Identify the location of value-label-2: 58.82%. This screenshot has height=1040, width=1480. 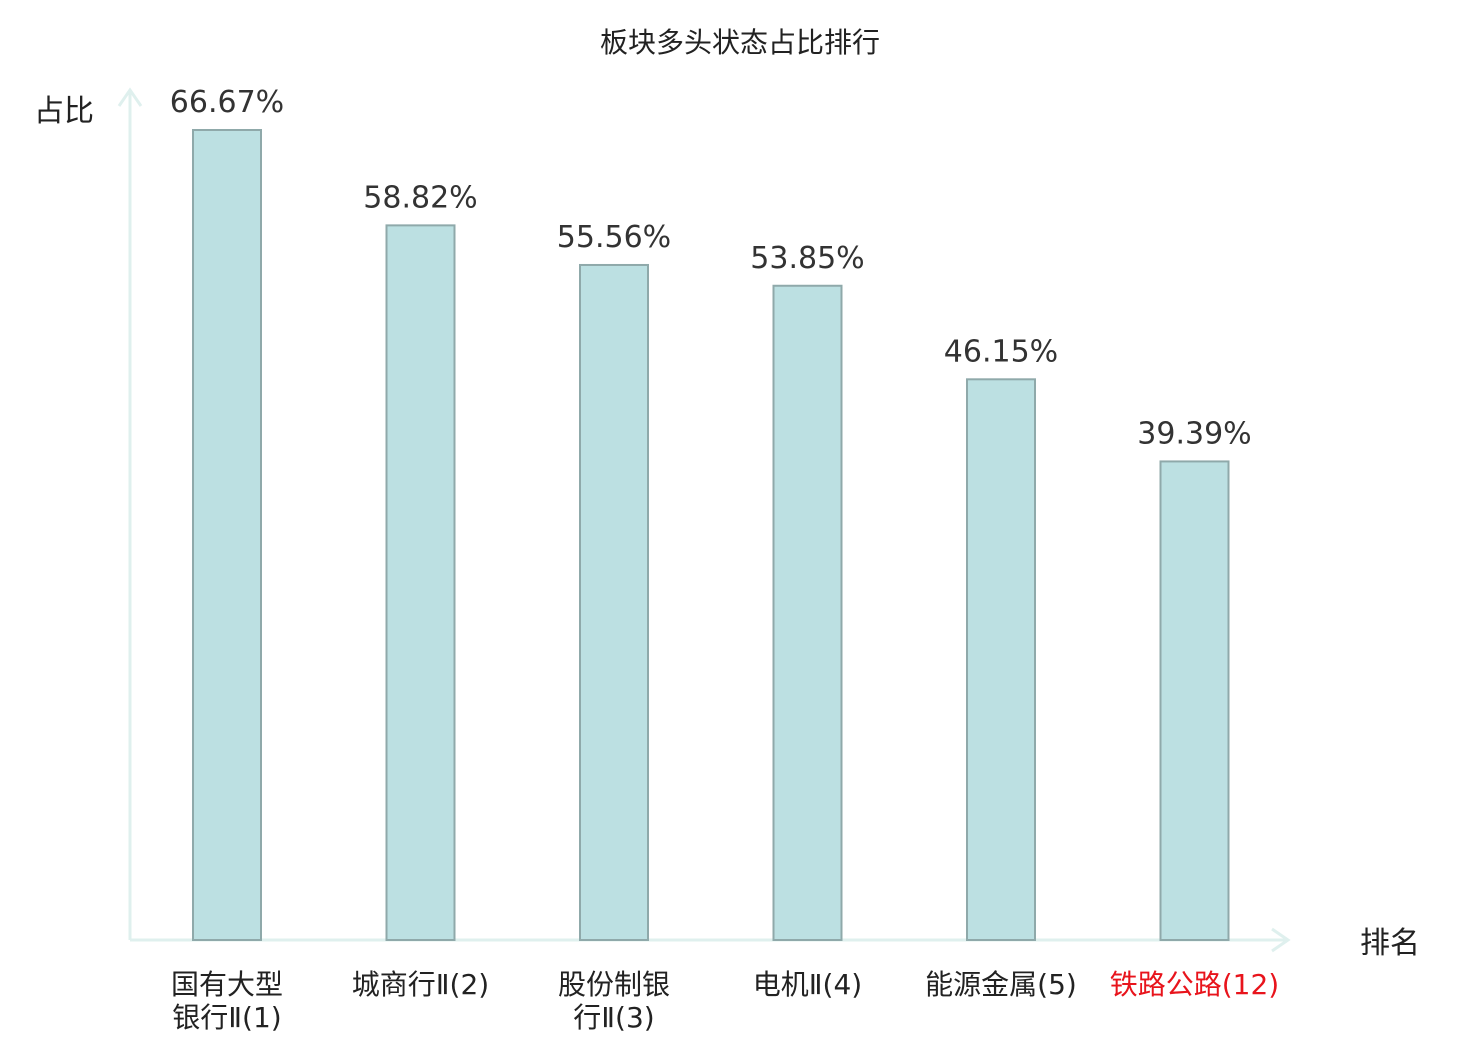
(420, 197).